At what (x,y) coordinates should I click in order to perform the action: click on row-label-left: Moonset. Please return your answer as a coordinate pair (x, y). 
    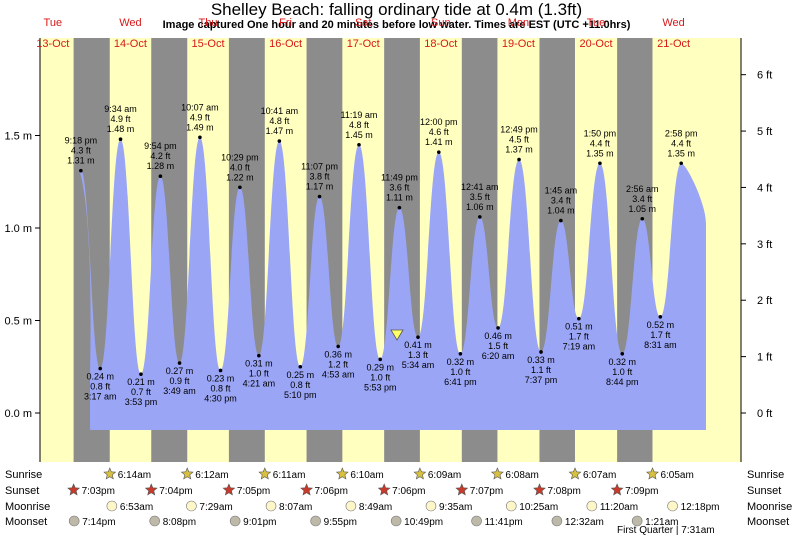
    Looking at the image, I should click on (26, 522).